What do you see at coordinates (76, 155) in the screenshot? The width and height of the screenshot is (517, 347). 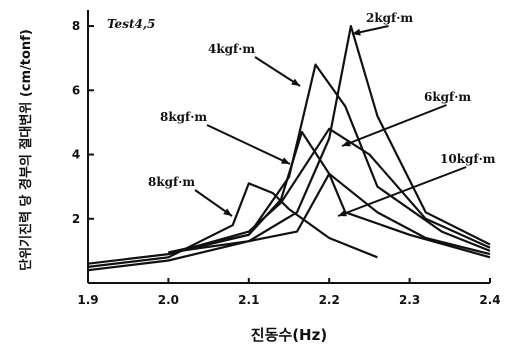 I see `y-tick-label: 4` at bounding box center [76, 155].